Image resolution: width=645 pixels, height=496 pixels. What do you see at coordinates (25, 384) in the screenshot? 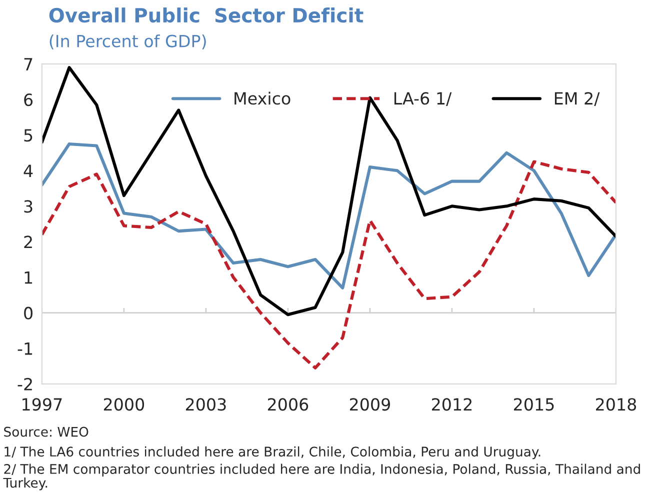
I see `y-tick-label: -2` at bounding box center [25, 384].